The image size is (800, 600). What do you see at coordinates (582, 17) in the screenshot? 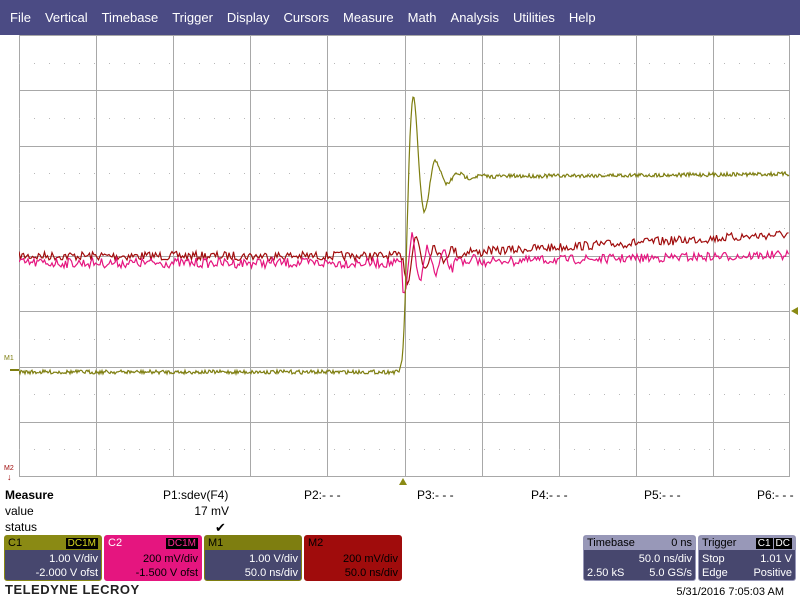
I see `menu-help: Help` at bounding box center [582, 17].